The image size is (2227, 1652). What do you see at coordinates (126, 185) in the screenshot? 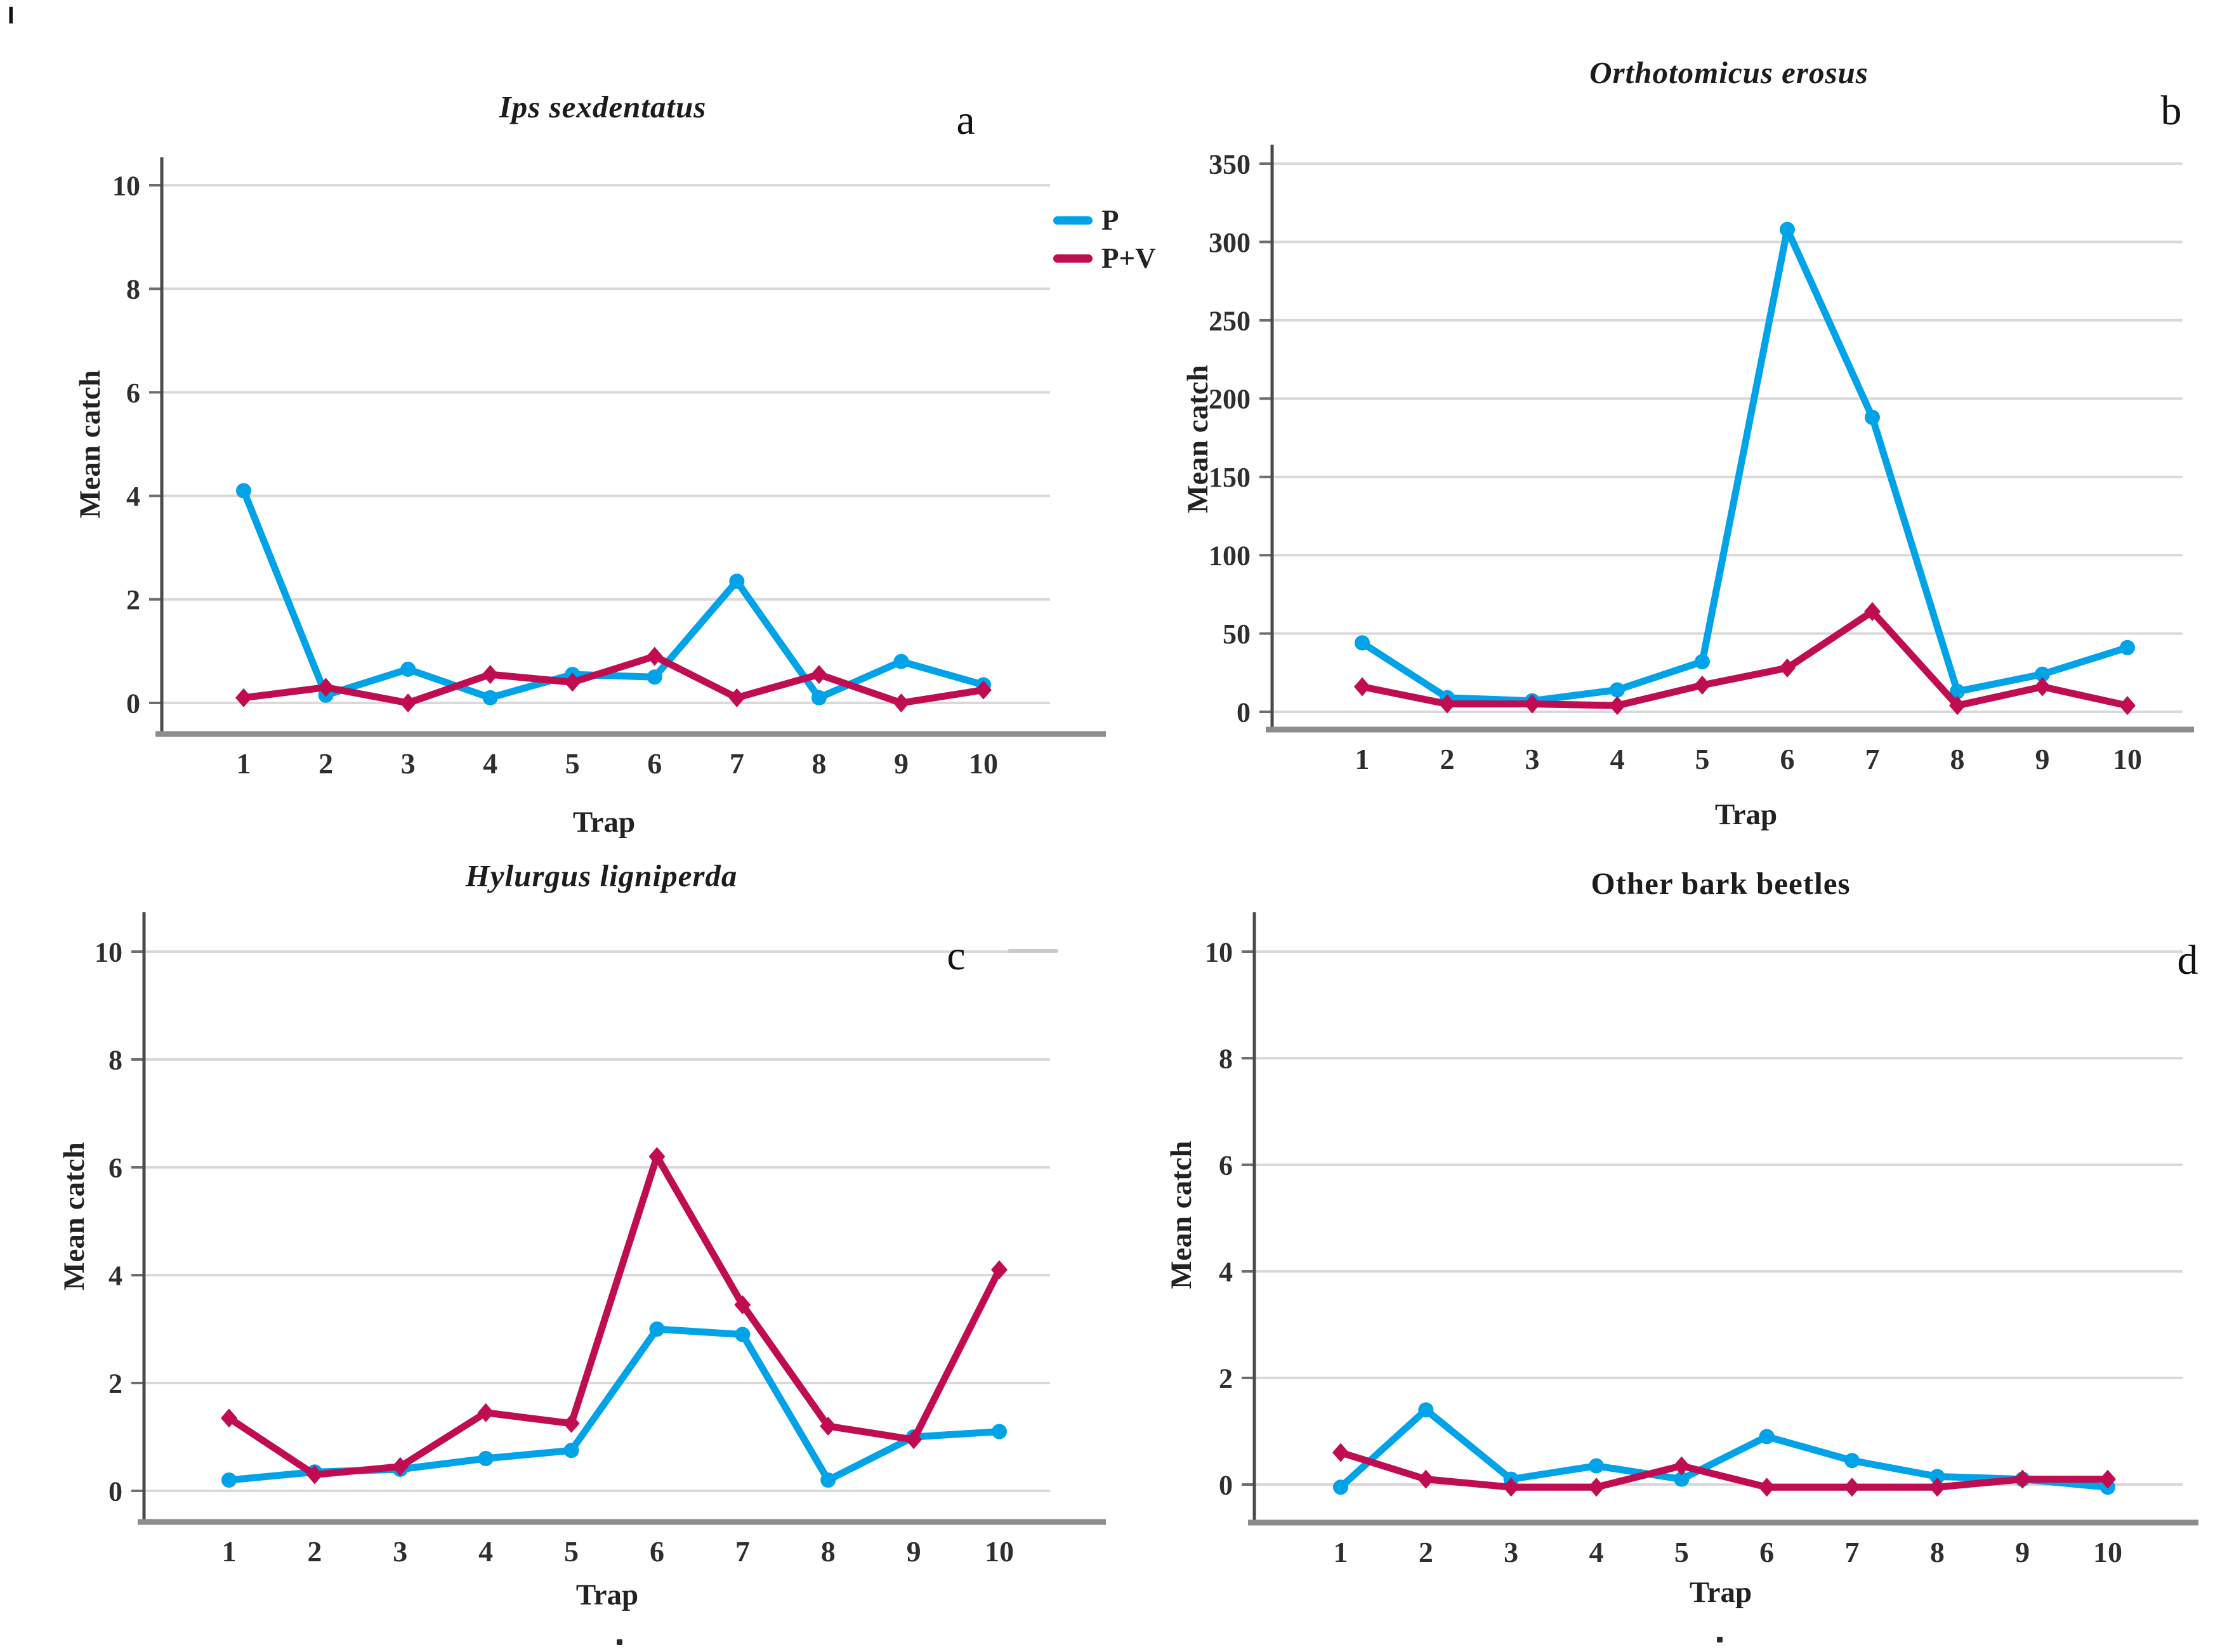
I see `y-tick-label: 10` at bounding box center [126, 185].